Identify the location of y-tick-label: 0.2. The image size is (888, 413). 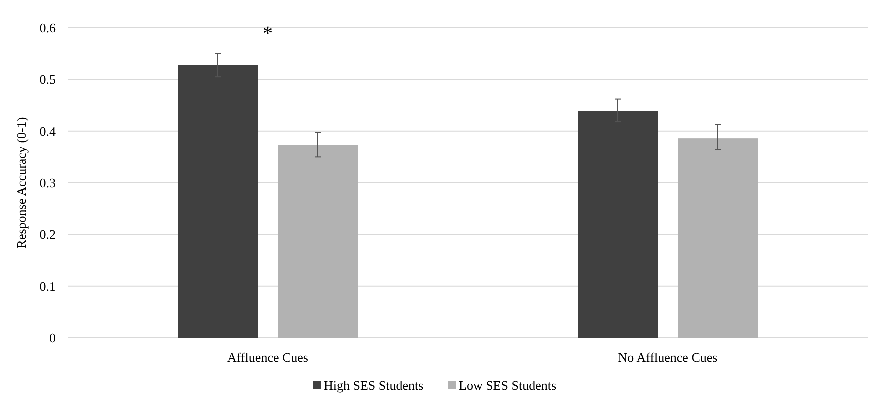
(48, 234).